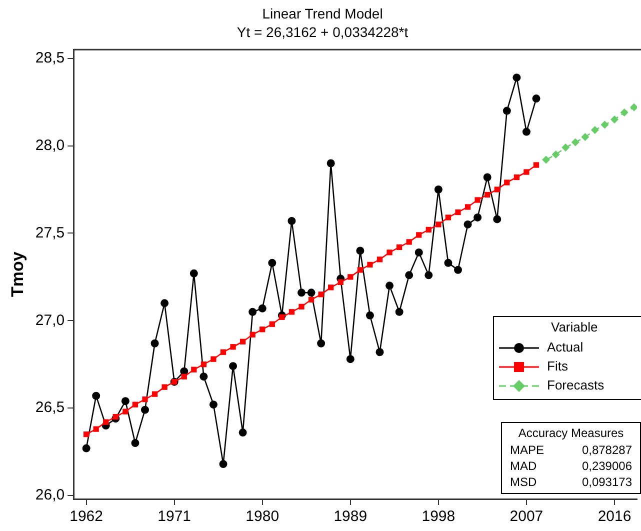 This screenshot has height=531, width=641. Describe the element at coordinates (50, 320) in the screenshot. I see `y-tick-label: 27,0` at that location.